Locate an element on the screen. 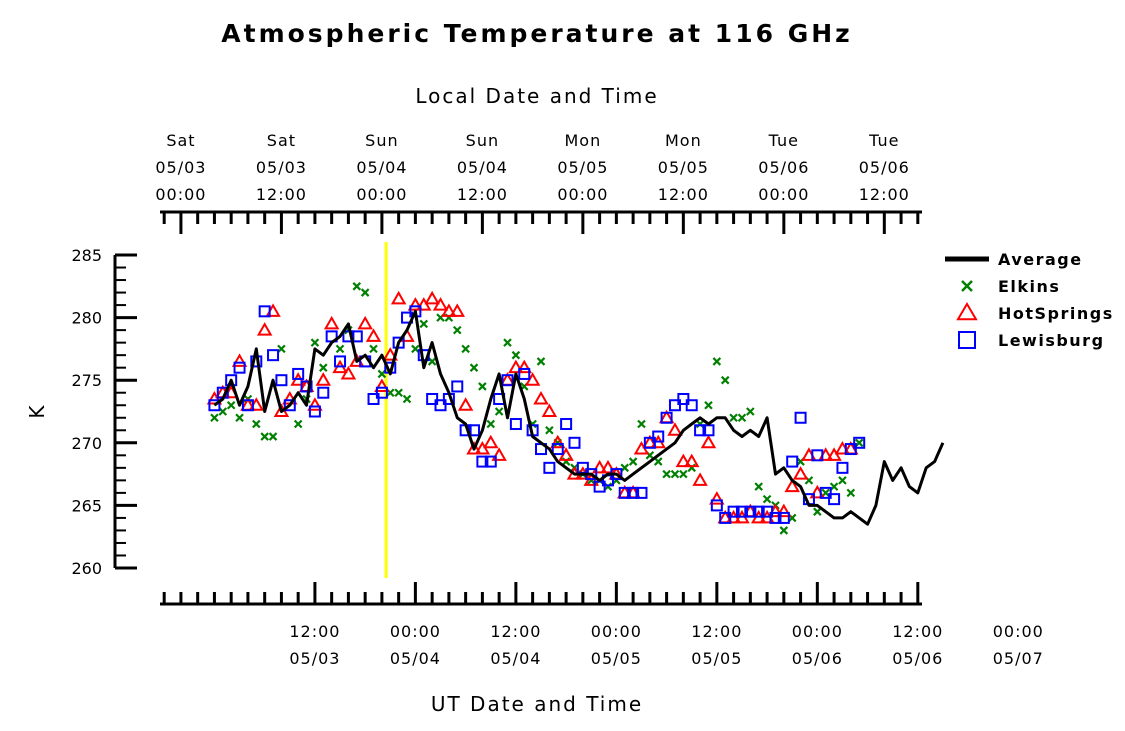 The height and width of the screenshot is (731, 1125). legend-swatch-x is located at coordinates (967, 286).